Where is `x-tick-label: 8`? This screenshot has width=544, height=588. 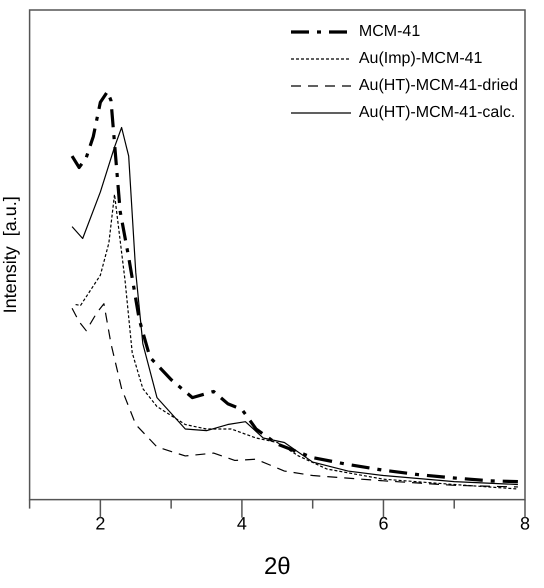 x-tick-label: 8 is located at coordinates (525, 523).